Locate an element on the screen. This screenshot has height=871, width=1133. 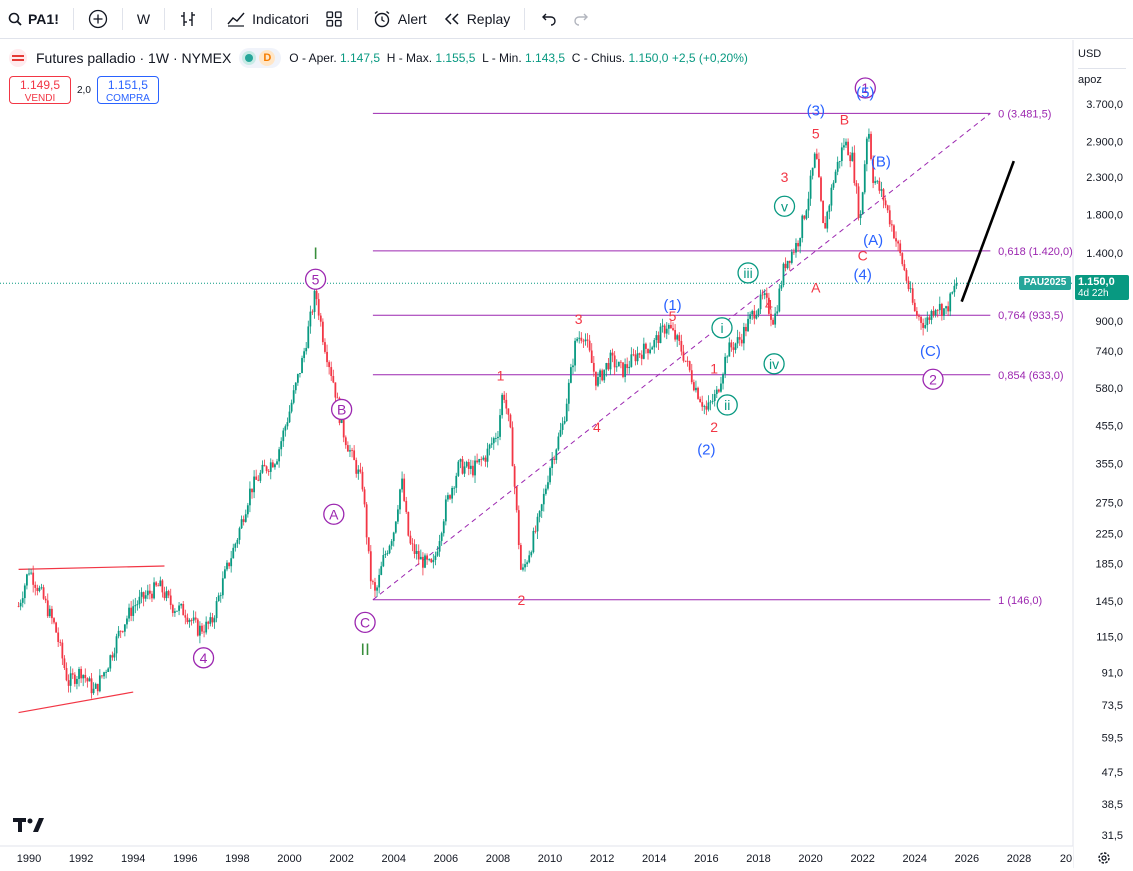
replay-button: Replay is located at coordinates (477, 19).